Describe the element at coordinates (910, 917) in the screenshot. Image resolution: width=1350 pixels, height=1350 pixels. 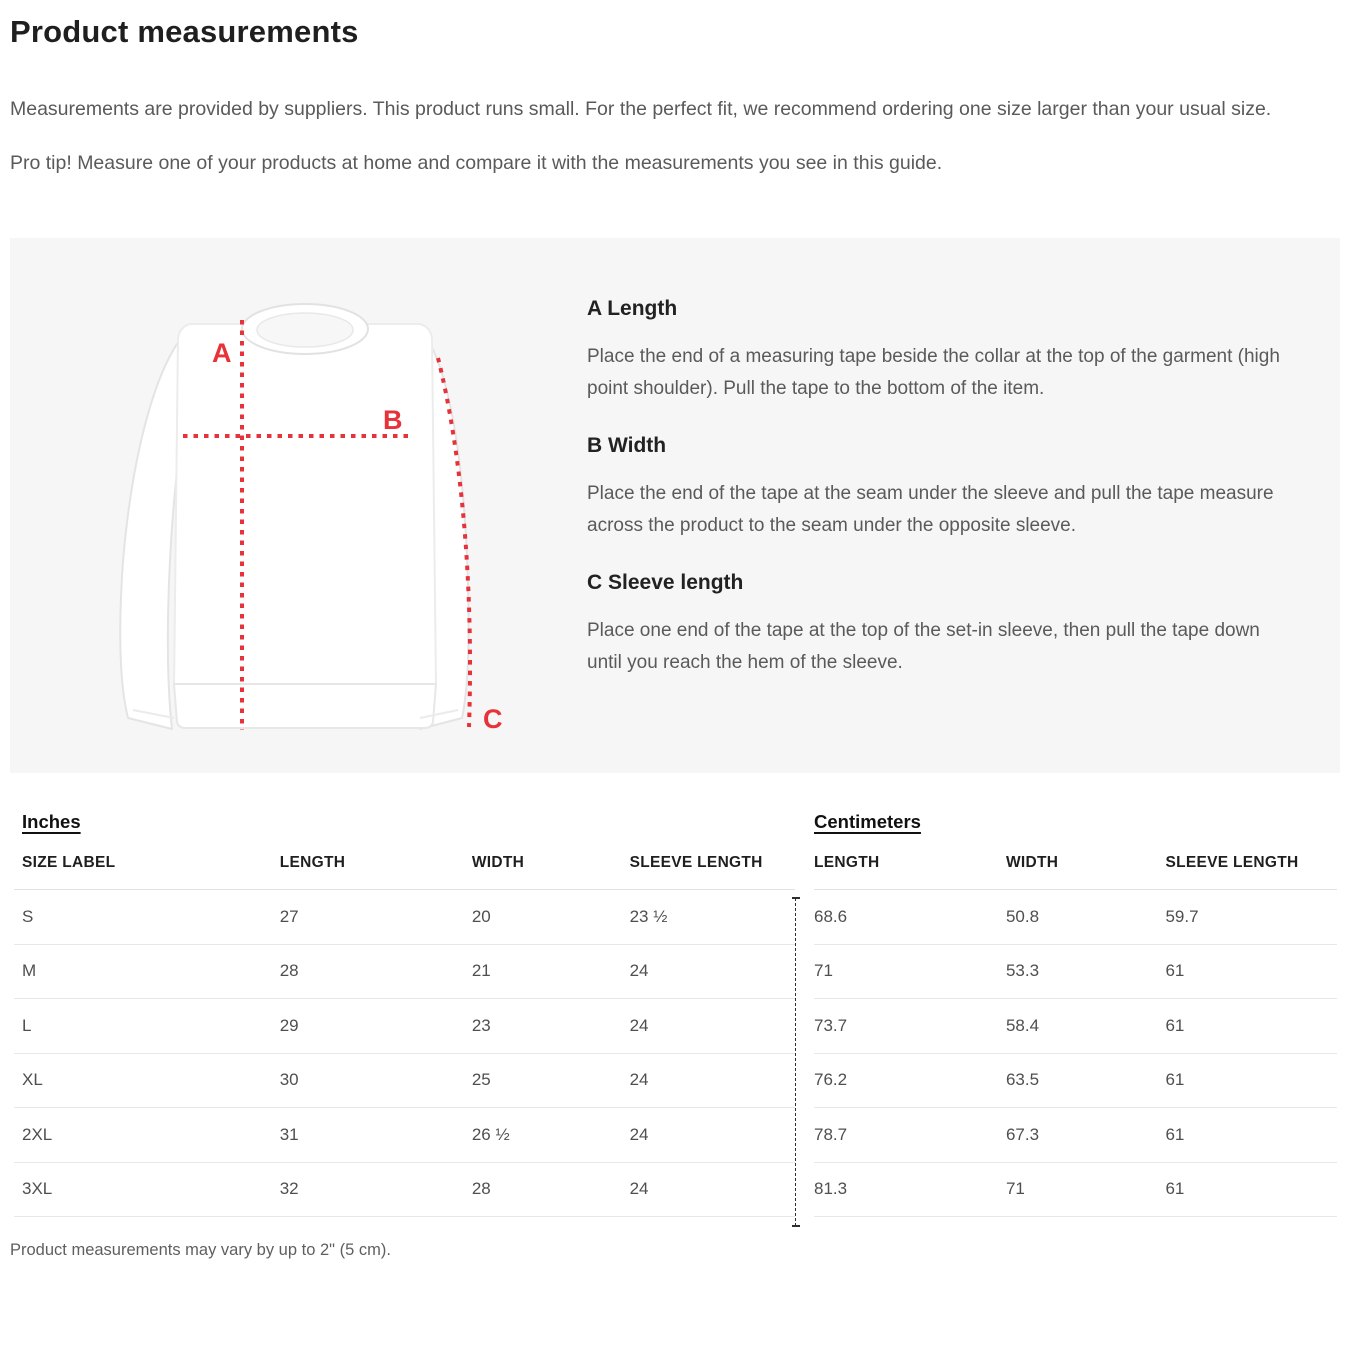
I see `table-cell: 68.6` at that location.